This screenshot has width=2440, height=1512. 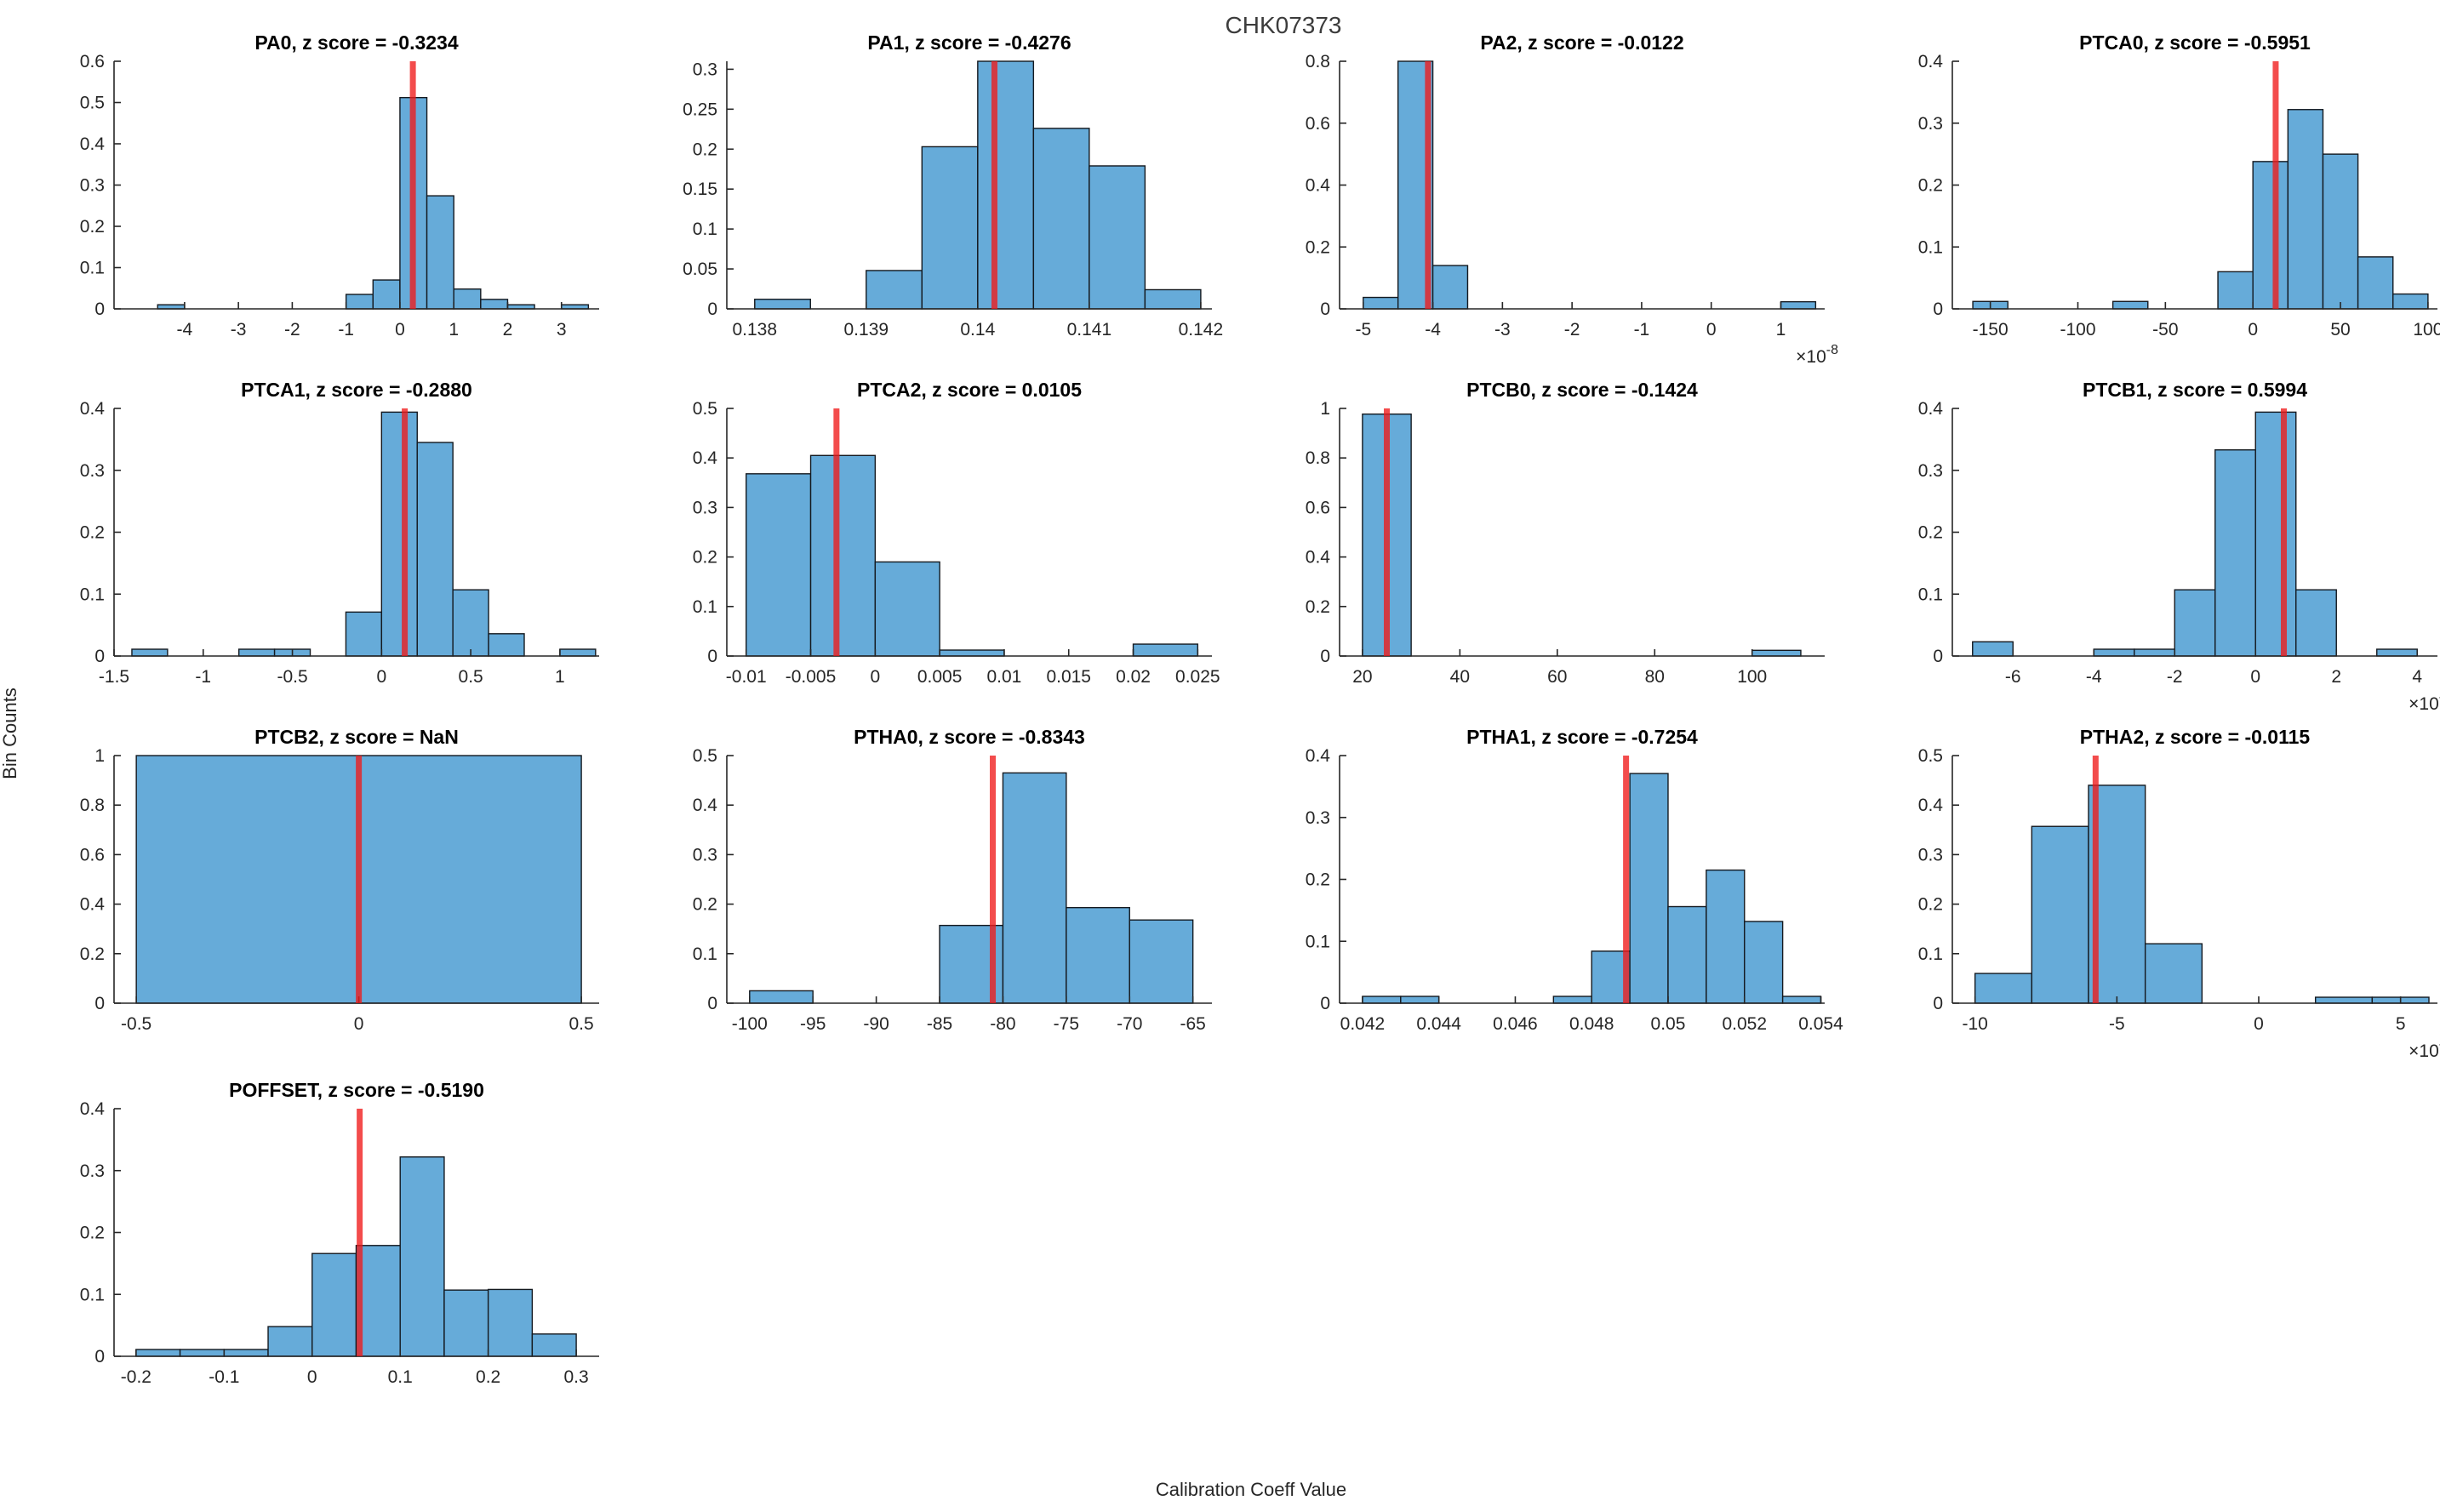 What do you see at coordinates (1066, 1024) in the screenshot?
I see `x-tick-label: -75` at bounding box center [1066, 1024].